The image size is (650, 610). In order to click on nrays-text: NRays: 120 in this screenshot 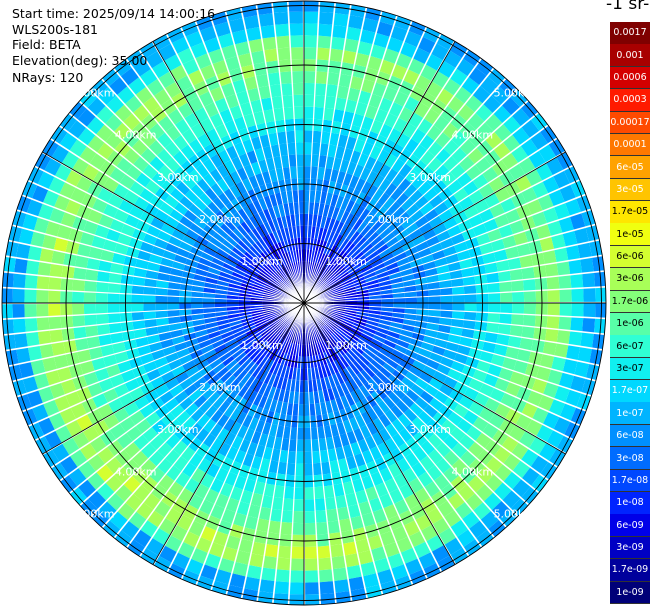, I will do `click(48, 77)`.